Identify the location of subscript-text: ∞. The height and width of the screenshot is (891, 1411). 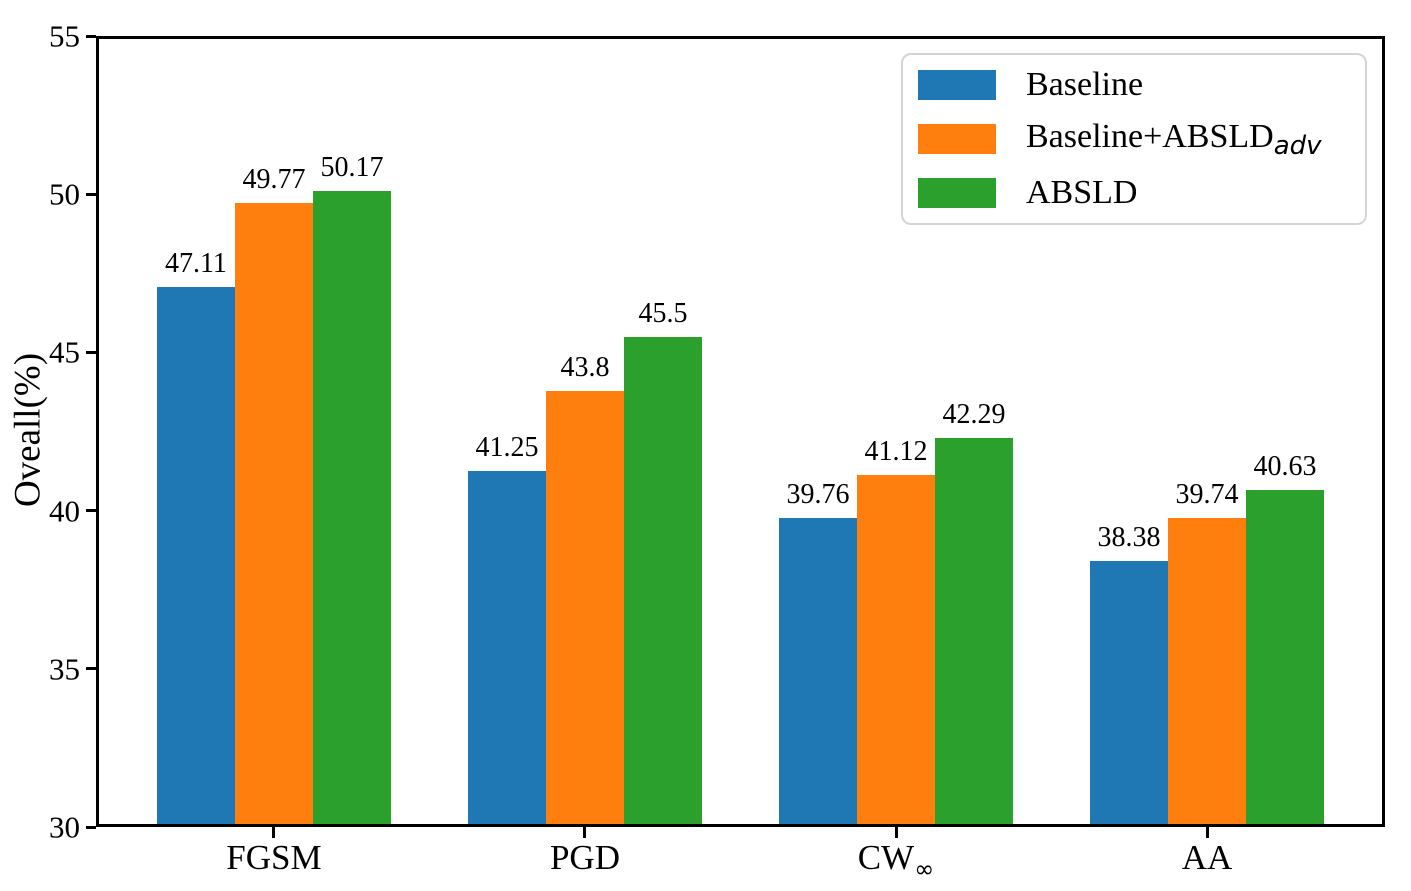
(924, 869).